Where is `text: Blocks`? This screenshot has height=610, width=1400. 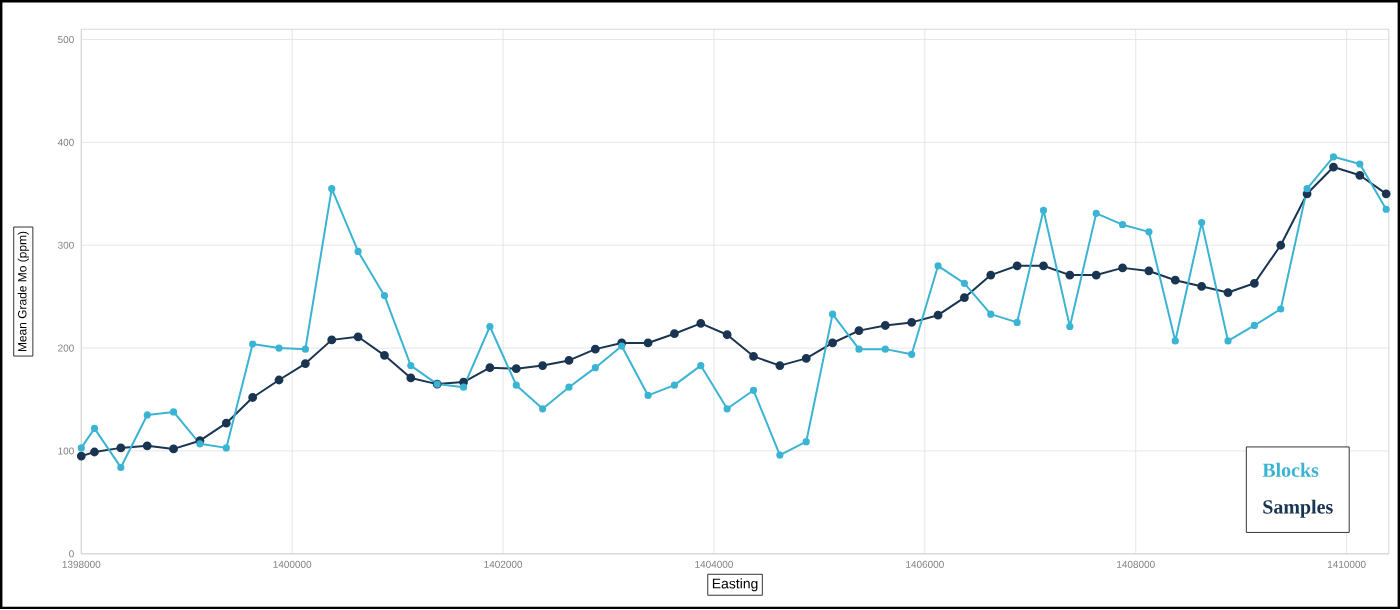 text: Blocks is located at coordinates (1290, 470).